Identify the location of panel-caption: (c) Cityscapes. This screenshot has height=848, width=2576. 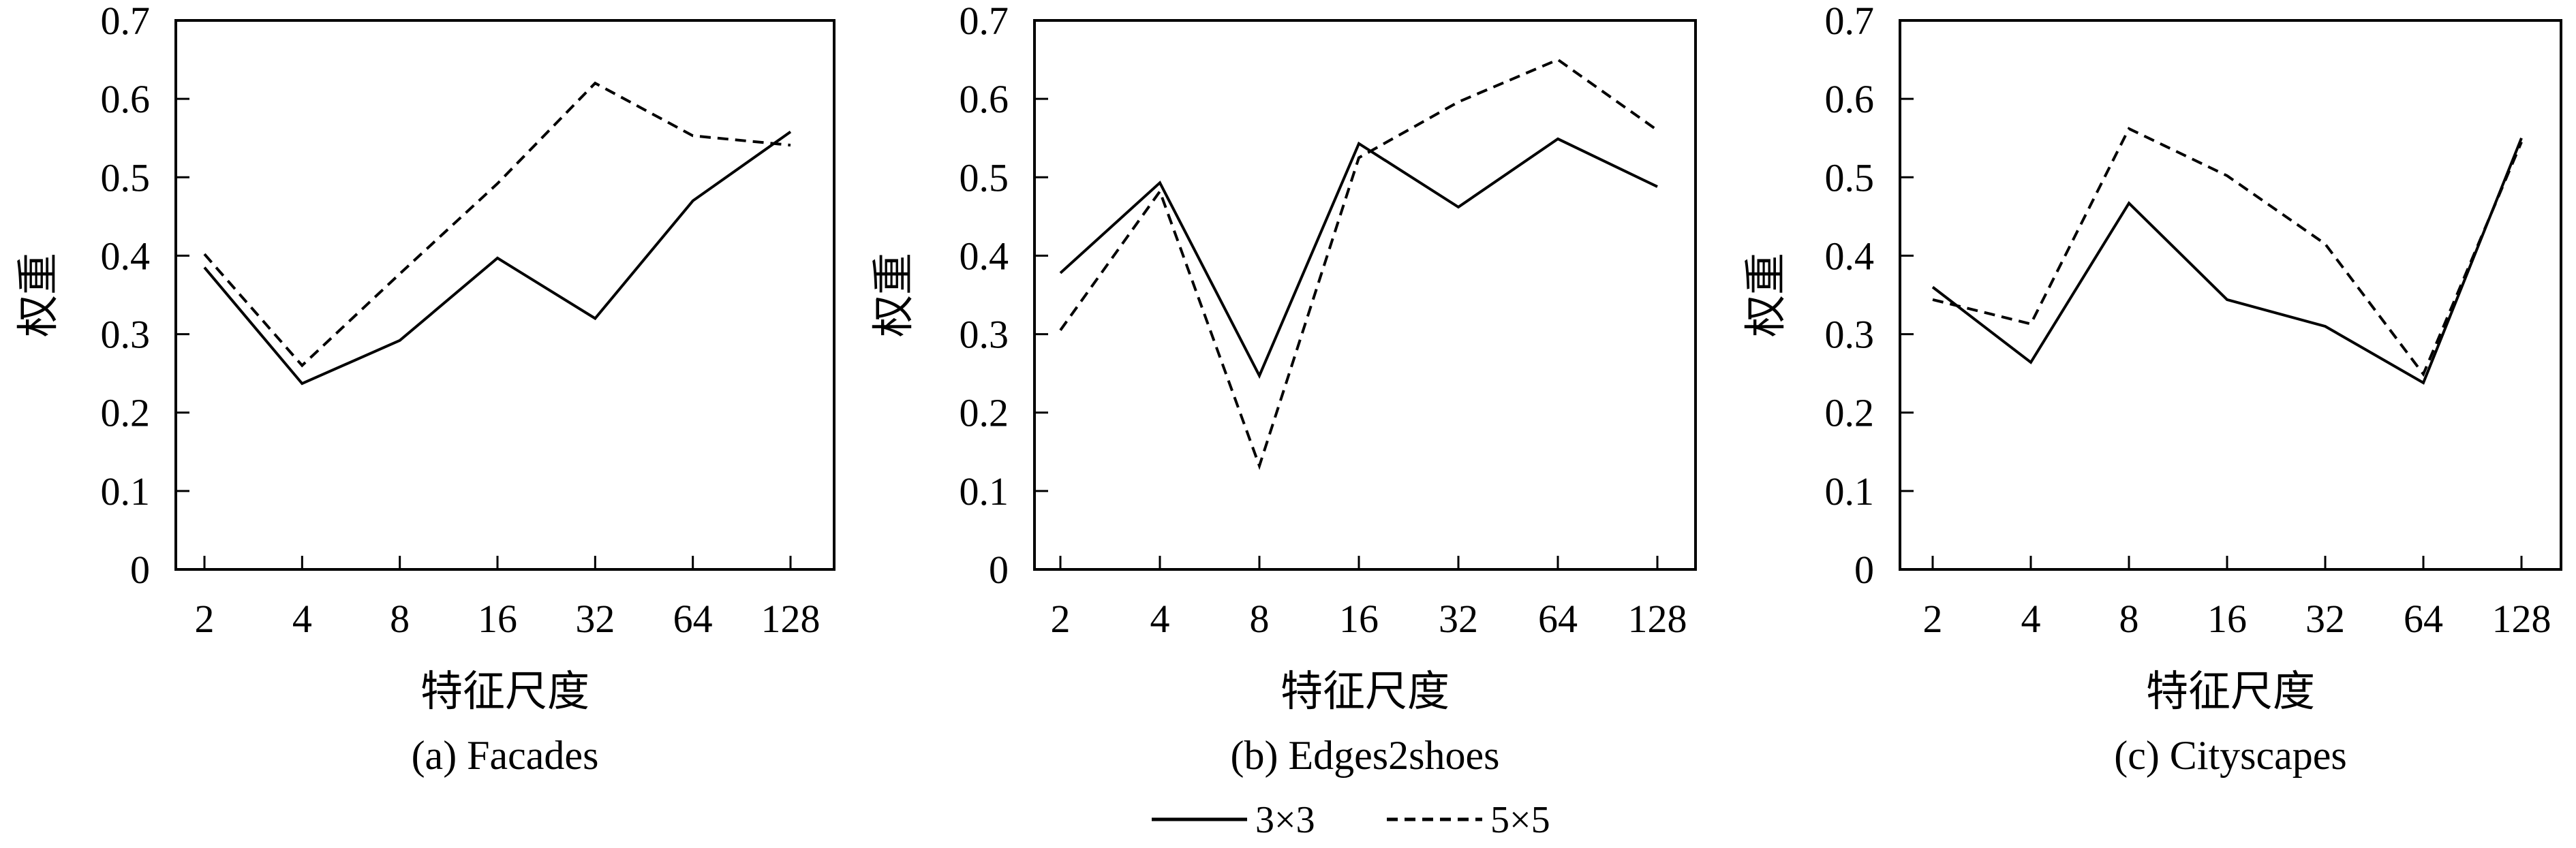
(2230, 755).